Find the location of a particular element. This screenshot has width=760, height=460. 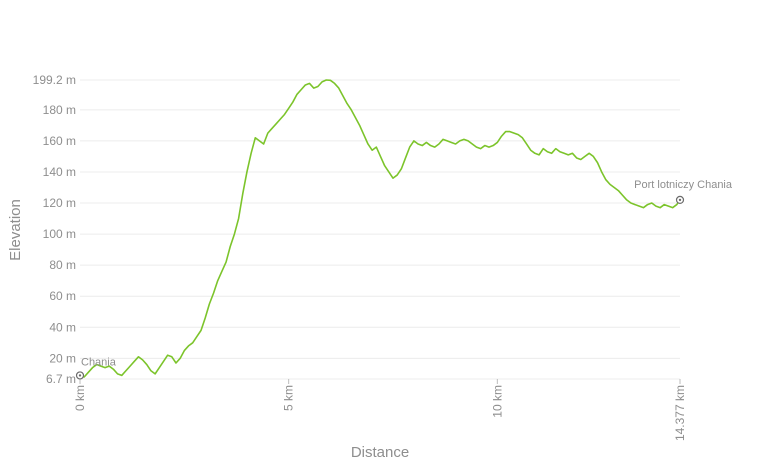

x-tick-label: 10 km is located at coordinates (497, 401).